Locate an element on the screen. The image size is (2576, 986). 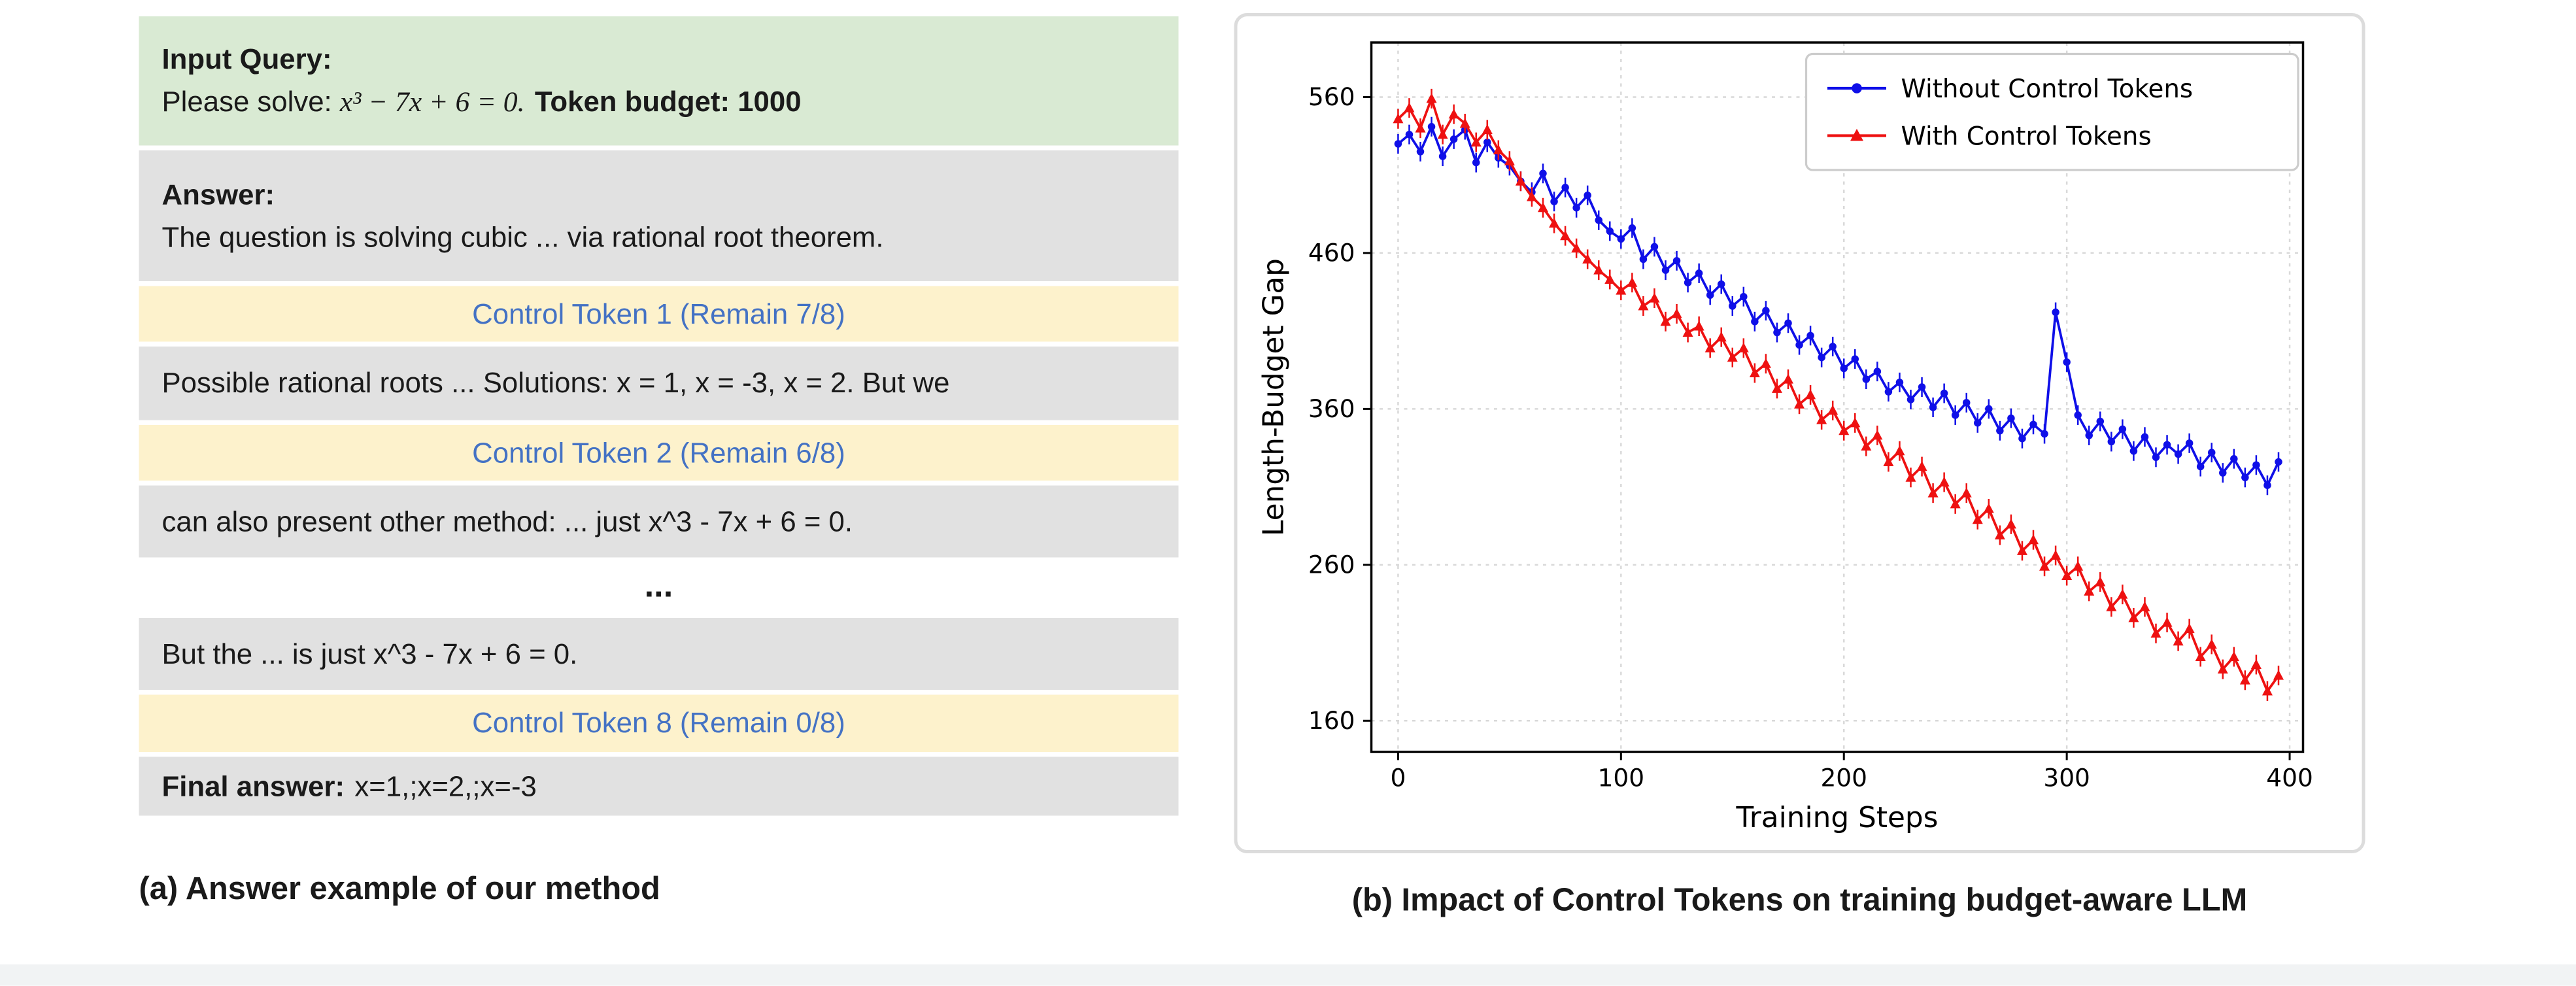
query-equation: x³ − 7x + 6 = 0. is located at coordinates (432, 101).